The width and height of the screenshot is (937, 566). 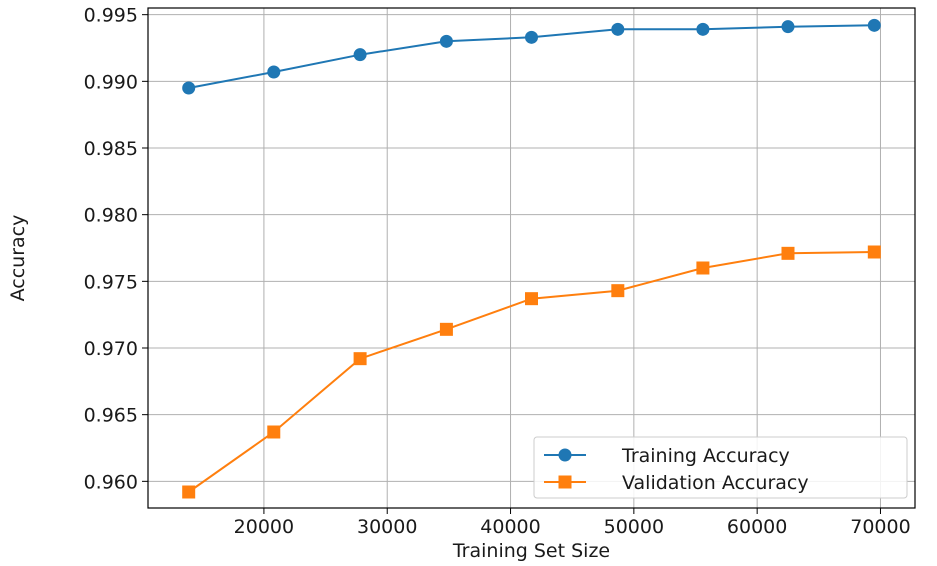 What do you see at coordinates (111, 149) in the screenshot?
I see `y-tick-label: 0.985` at bounding box center [111, 149].